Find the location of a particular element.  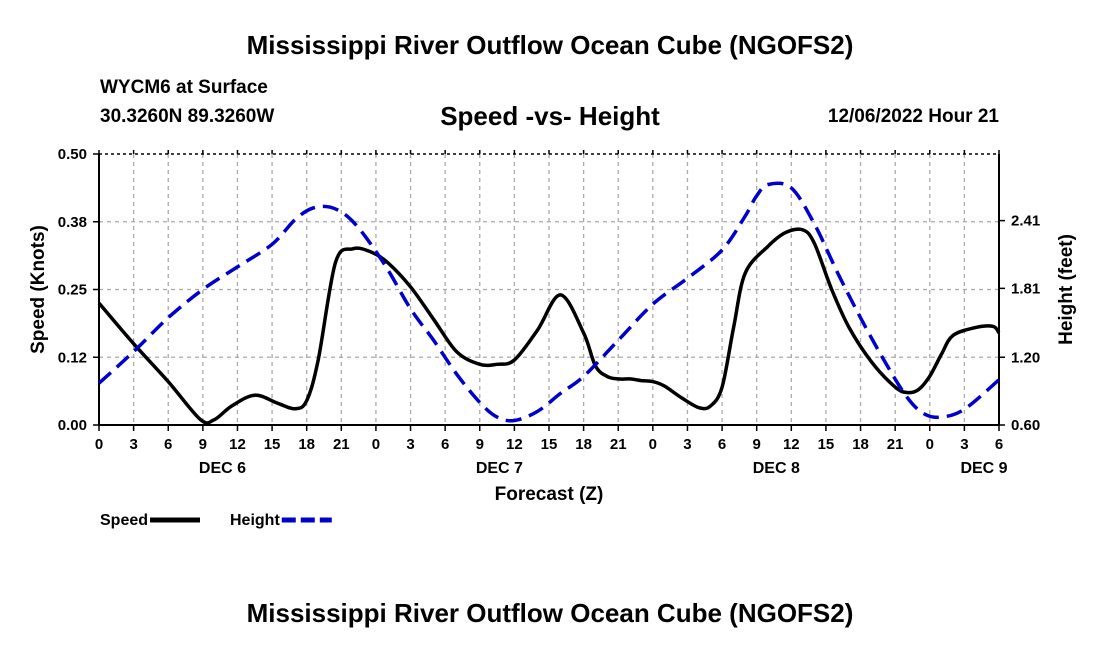

legend-label-speed: Speed is located at coordinates (124, 520).